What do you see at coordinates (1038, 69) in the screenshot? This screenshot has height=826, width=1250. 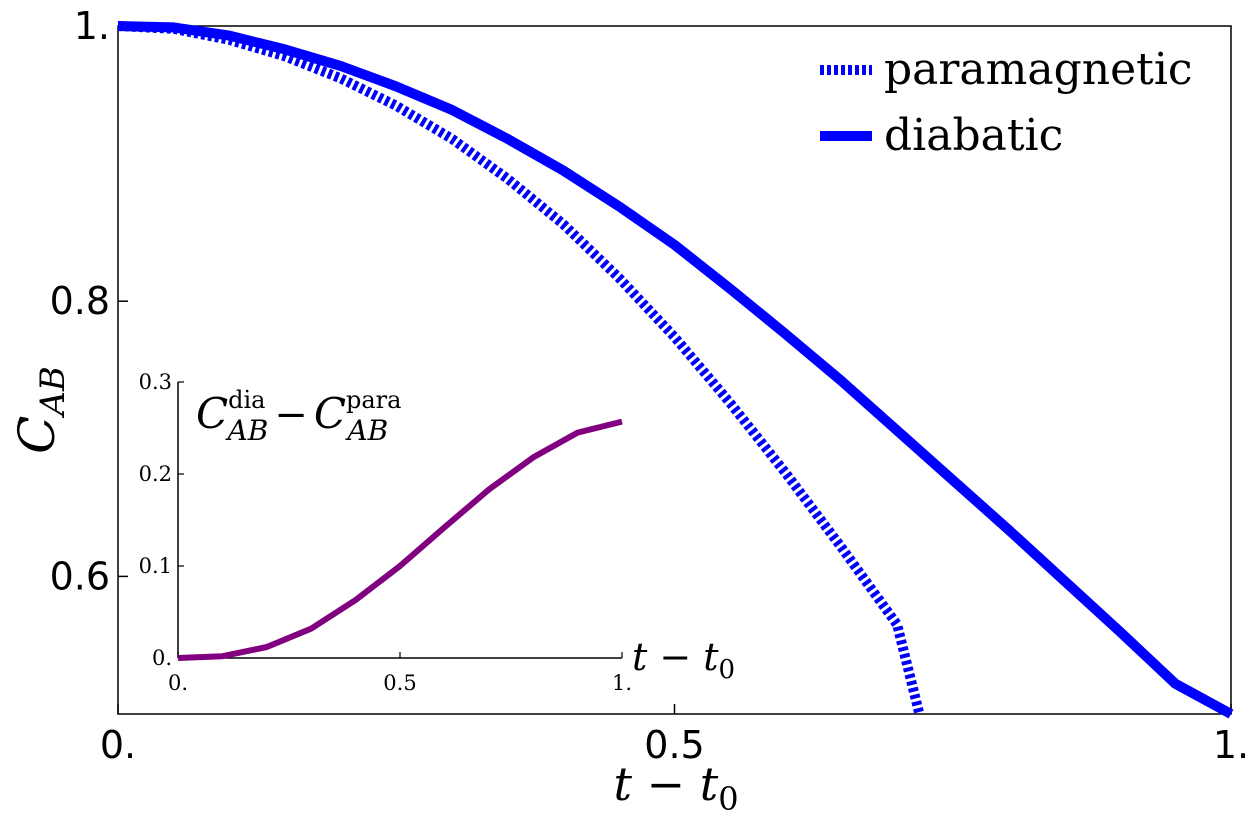 I see `legend-label-paramagnetic: paramagnetic` at bounding box center [1038, 69].